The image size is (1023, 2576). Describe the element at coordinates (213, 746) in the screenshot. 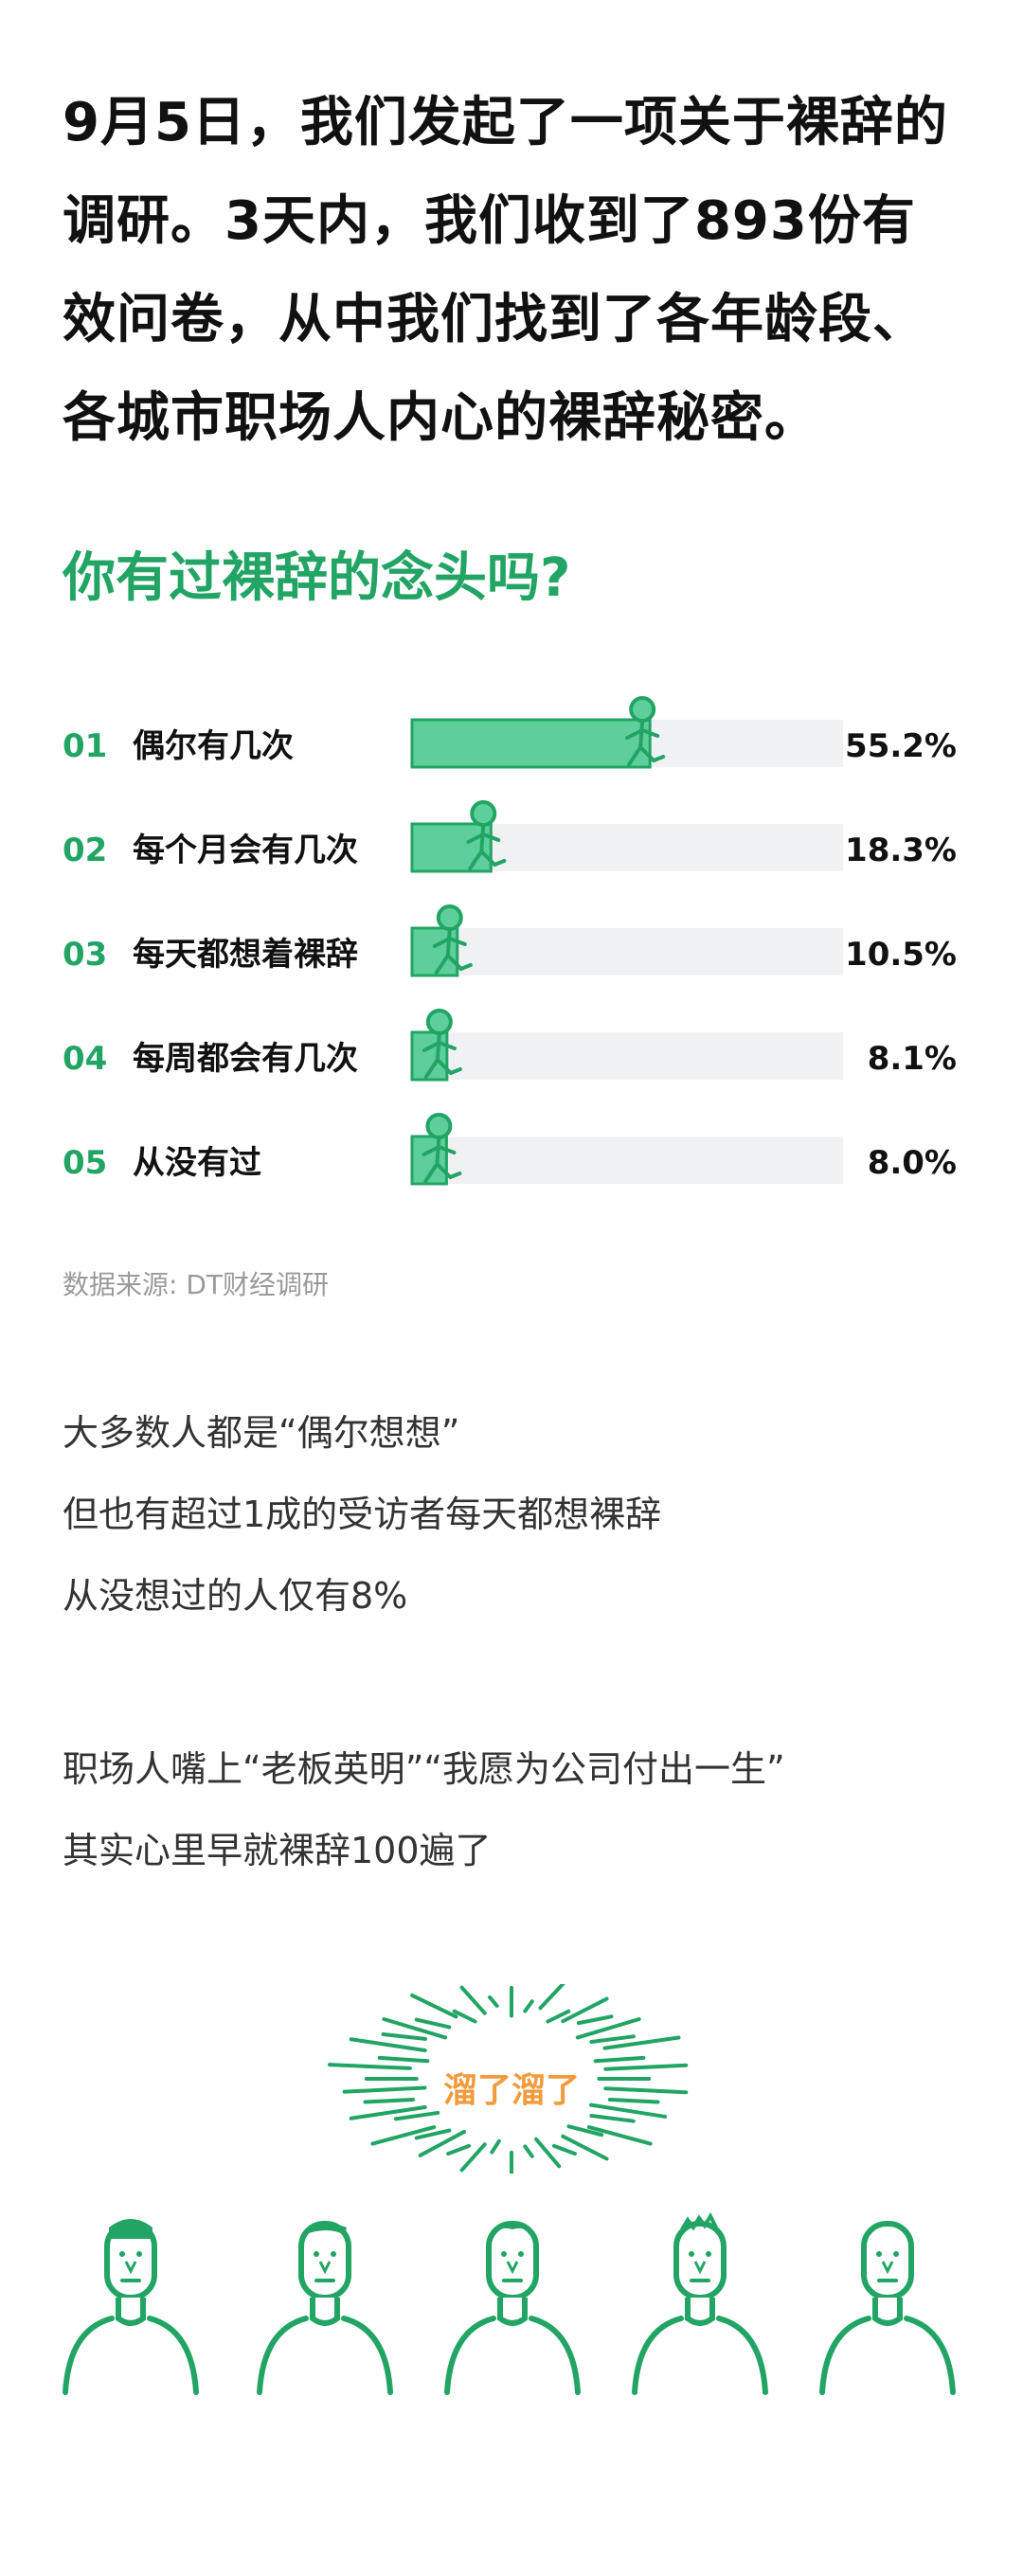

I see `bar-category-label: 偶尔有几次` at that location.